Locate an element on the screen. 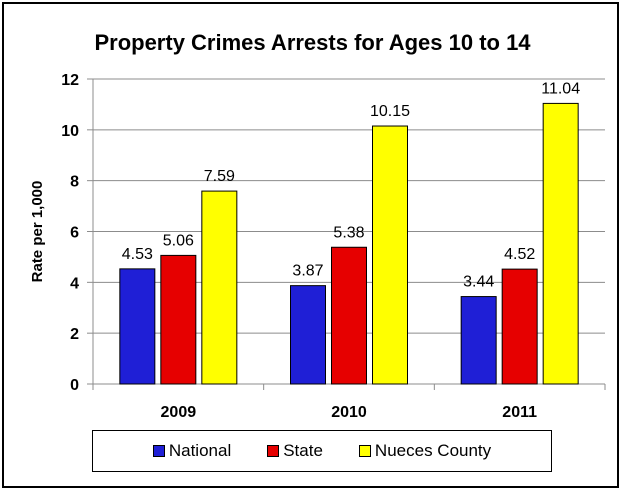 Image resolution: width=625 pixels, height=492 pixels. legend-swatch-nueces-county is located at coordinates (364, 451).